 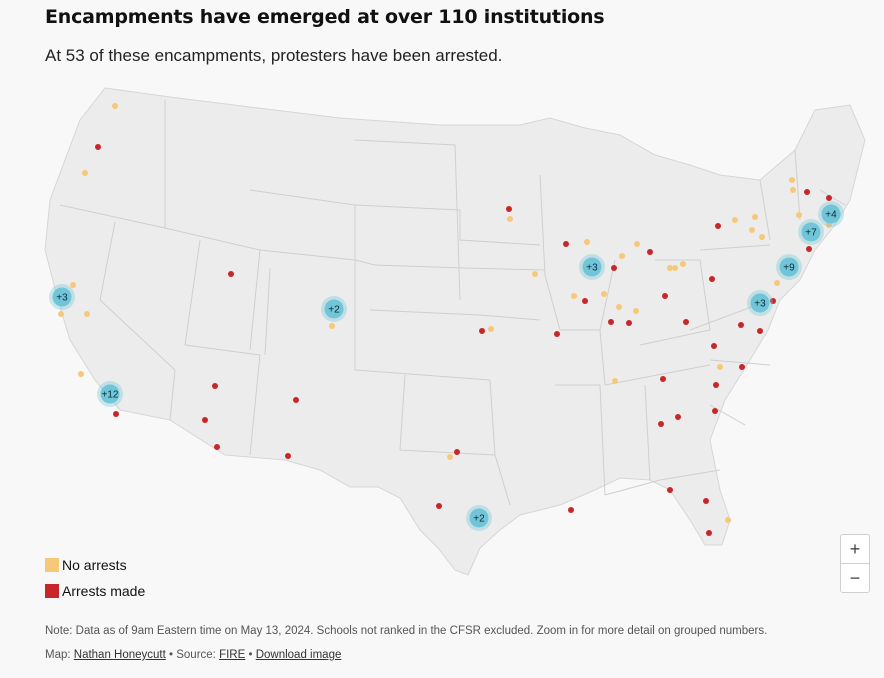 What do you see at coordinates (298, 655) in the screenshot?
I see `download-image-link: Download image` at bounding box center [298, 655].